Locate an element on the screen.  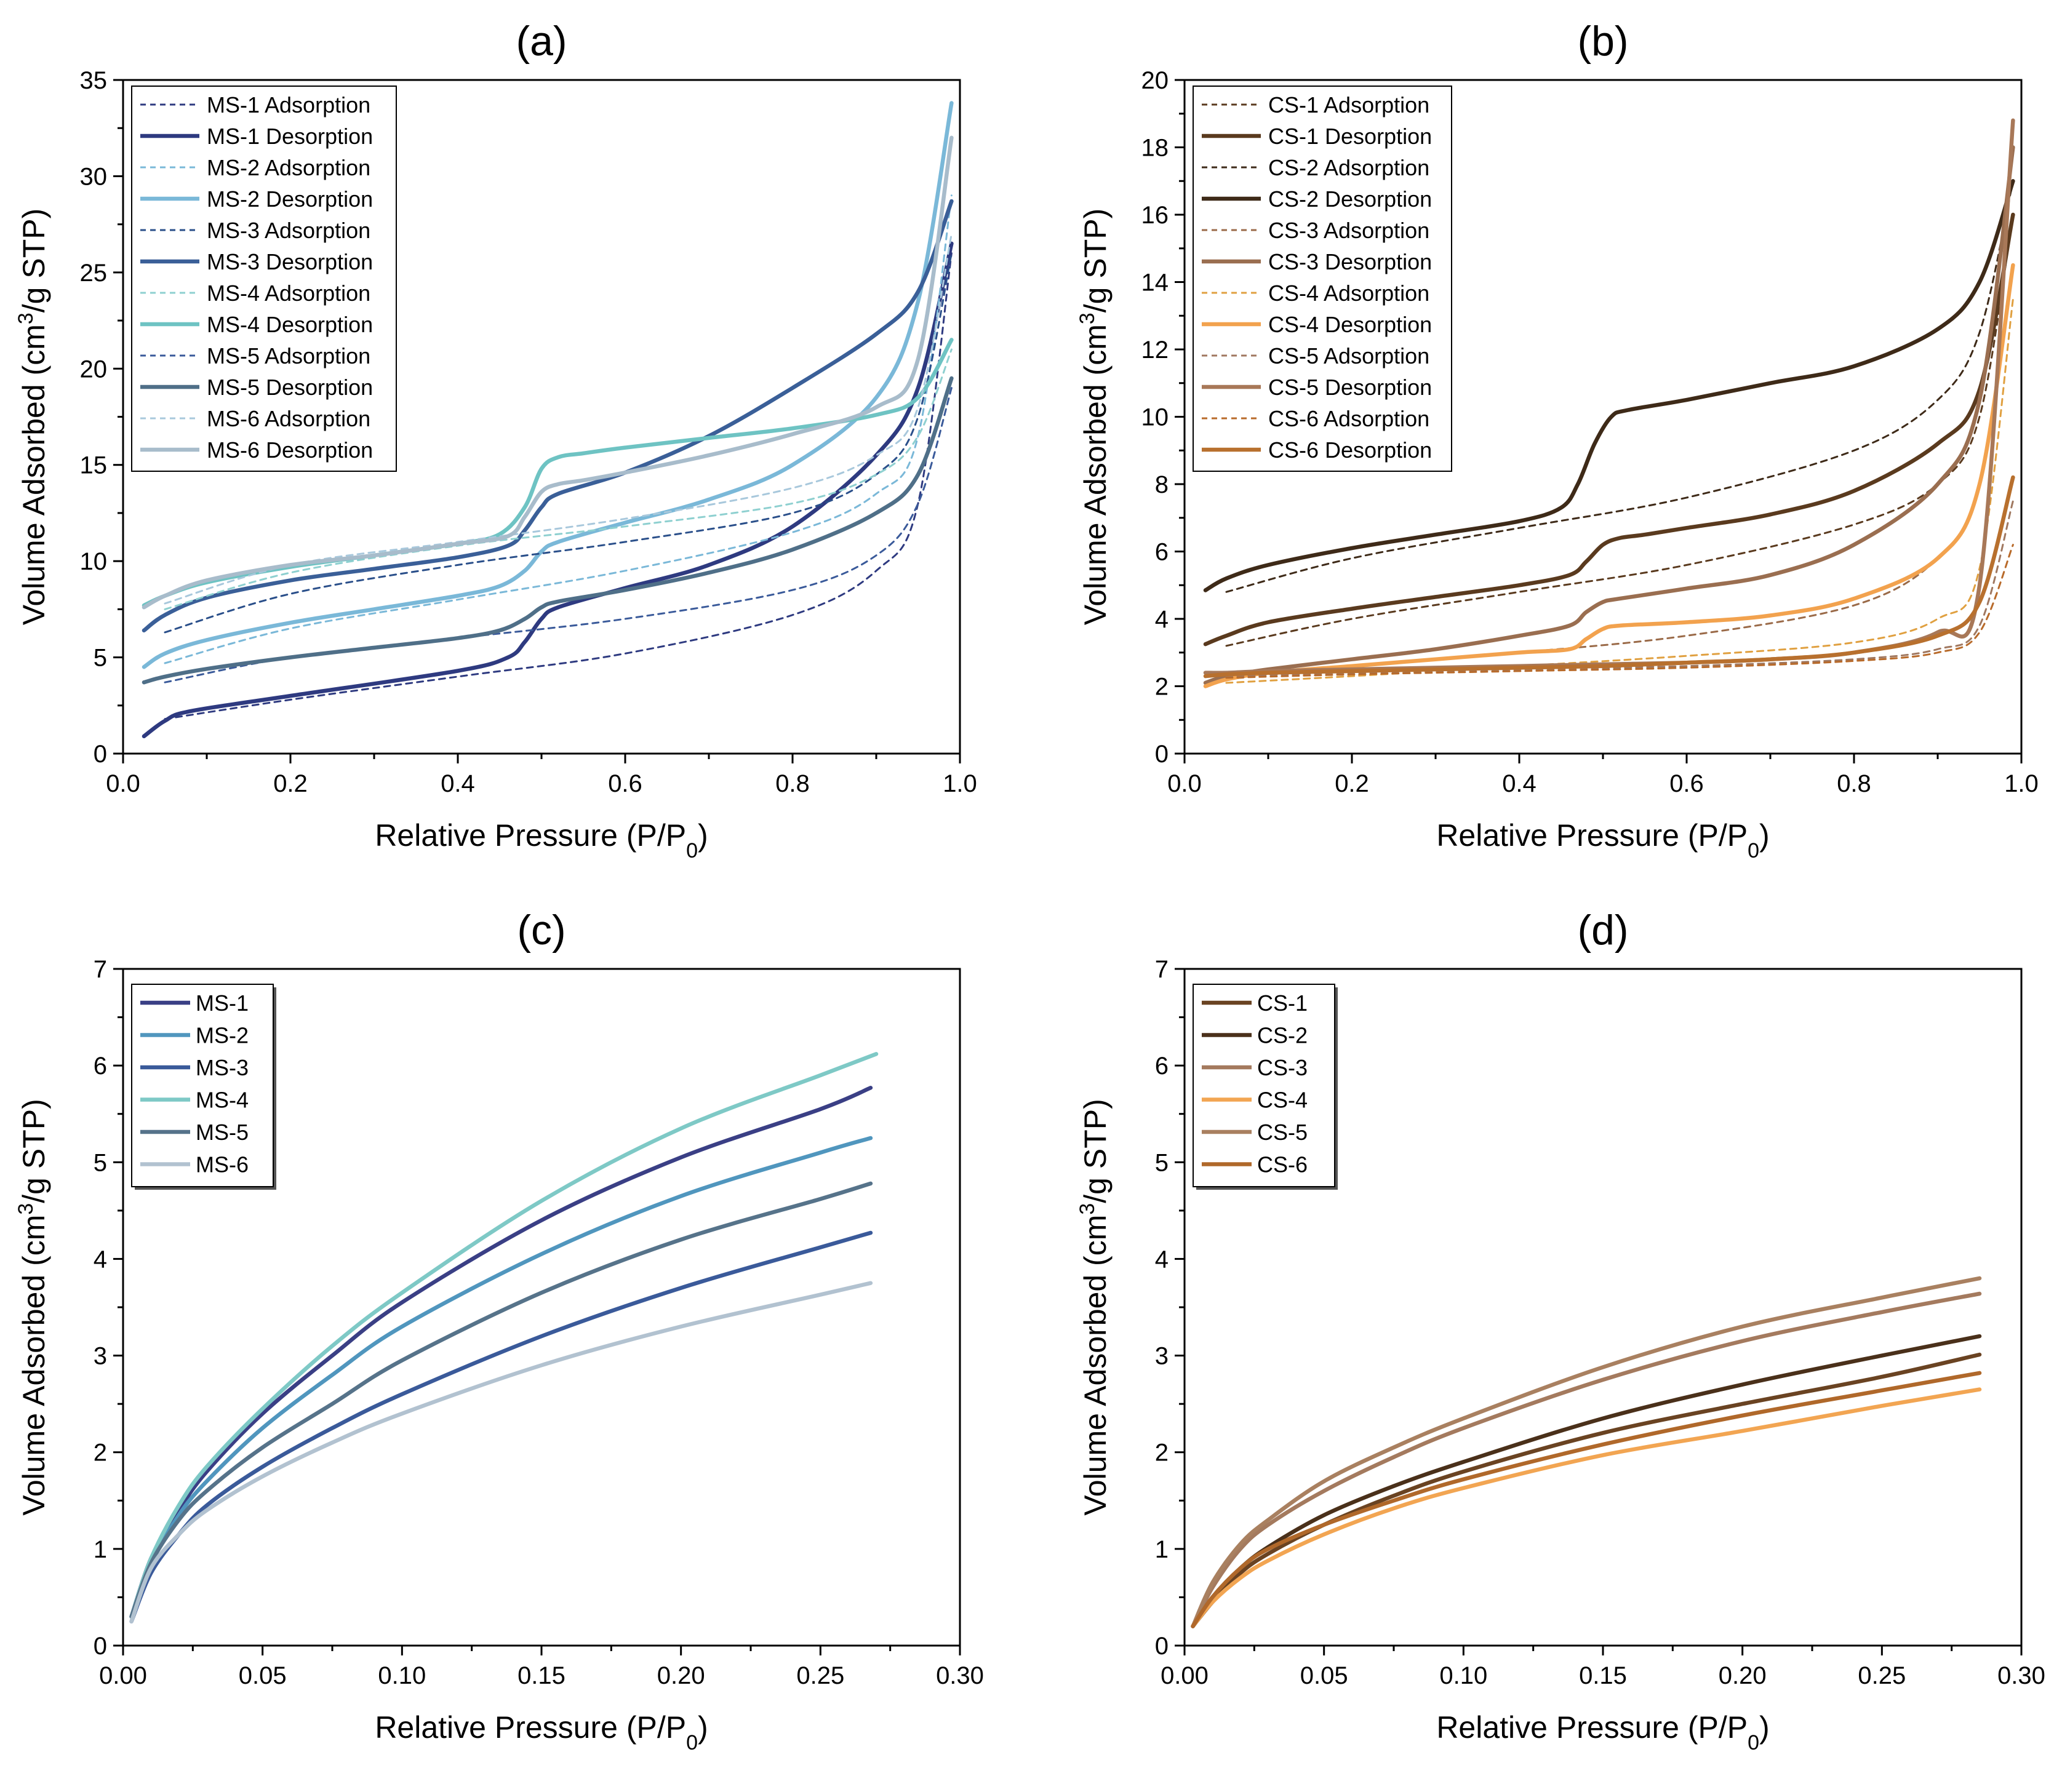
series-line-cs-4-desorption is located at coordinates (1609, 476).